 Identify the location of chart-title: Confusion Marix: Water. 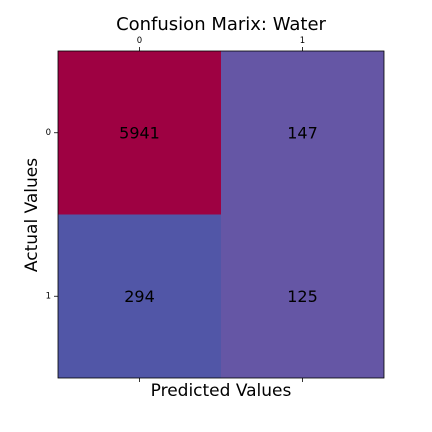
(221, 24).